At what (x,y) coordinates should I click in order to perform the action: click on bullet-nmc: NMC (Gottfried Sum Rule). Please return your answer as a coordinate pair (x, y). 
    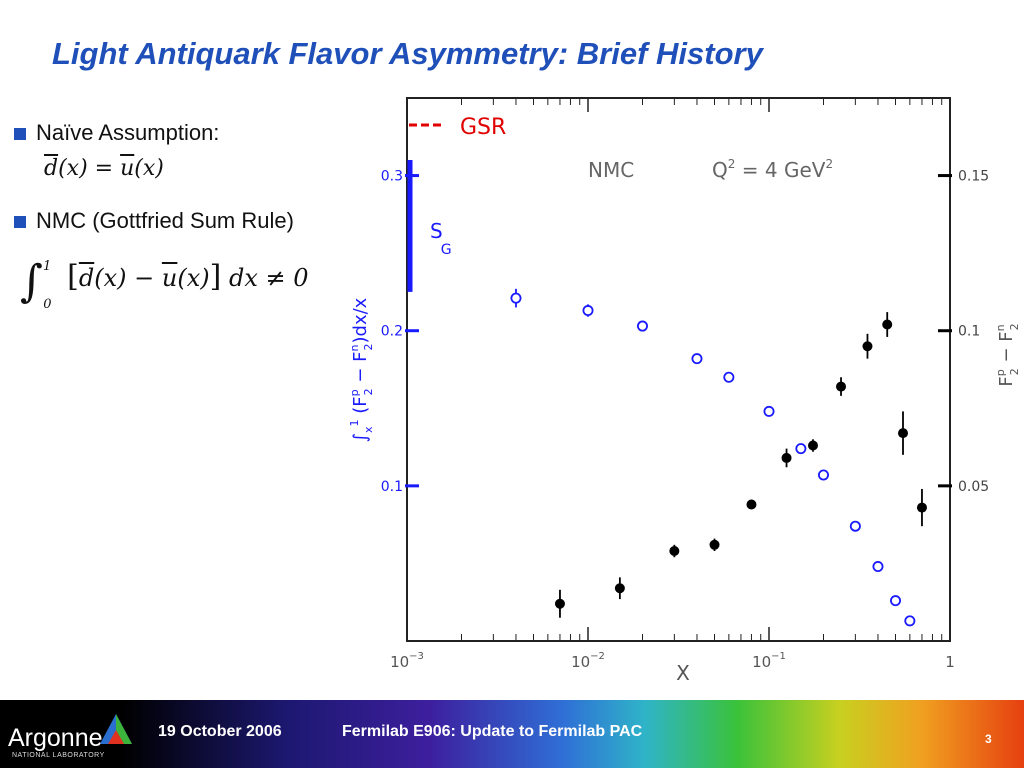
    Looking at the image, I should click on (154, 221).